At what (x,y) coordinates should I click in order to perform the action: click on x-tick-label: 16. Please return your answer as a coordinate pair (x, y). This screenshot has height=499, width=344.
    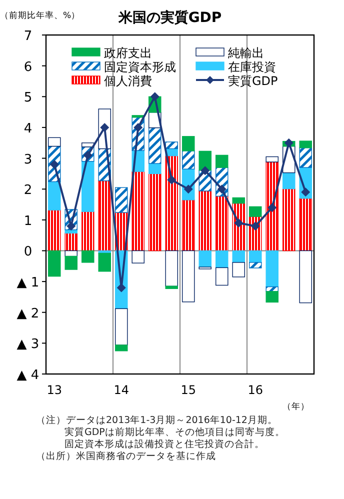
    Looking at the image, I should click on (256, 390).